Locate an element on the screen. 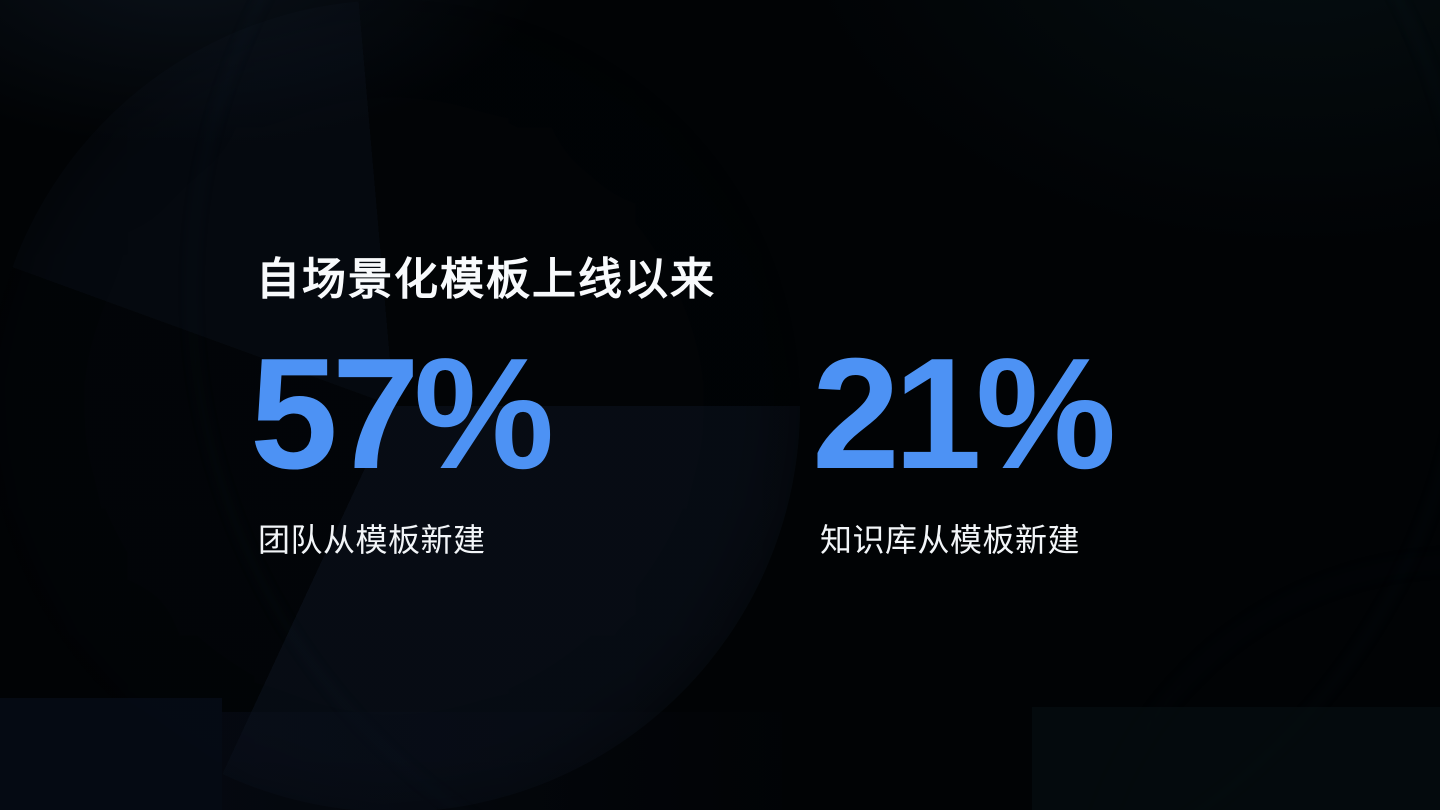 The width and height of the screenshot is (1440, 810). background-rect-bottom-right is located at coordinates (1236, 758).